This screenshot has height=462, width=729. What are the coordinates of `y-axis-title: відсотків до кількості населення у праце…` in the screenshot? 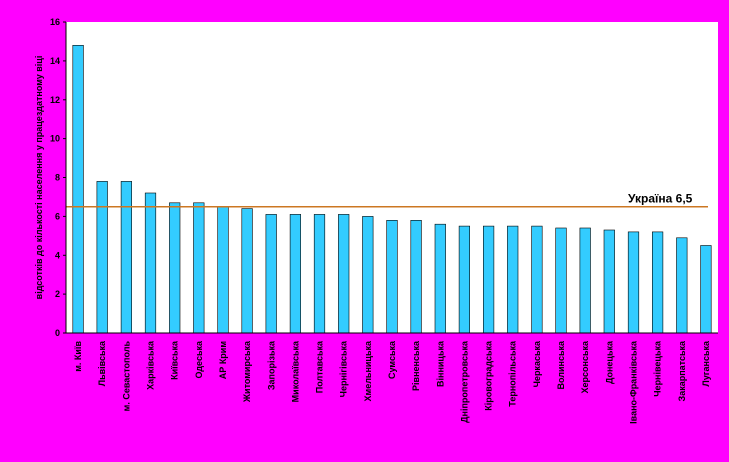 It's located at (39, 178).